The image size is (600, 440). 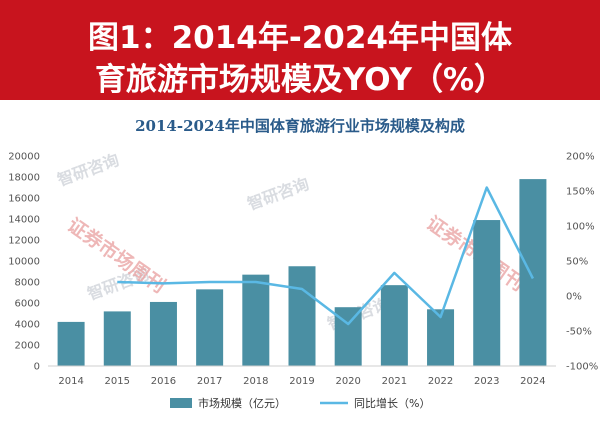 What do you see at coordinates (27, 304) in the screenshot?
I see `left-tick-label: 6000` at bounding box center [27, 304].